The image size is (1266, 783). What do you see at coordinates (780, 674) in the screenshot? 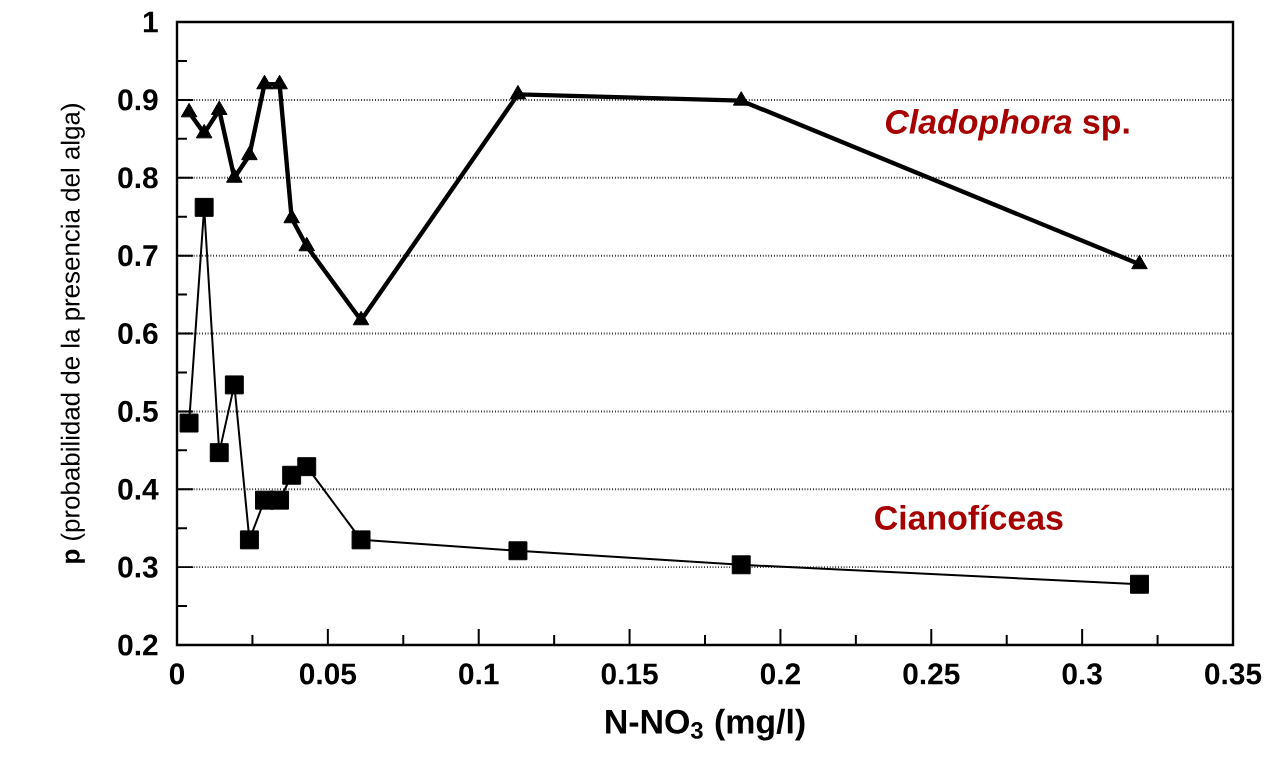
I see `x-tick-label: 0.2` at bounding box center [780, 674].